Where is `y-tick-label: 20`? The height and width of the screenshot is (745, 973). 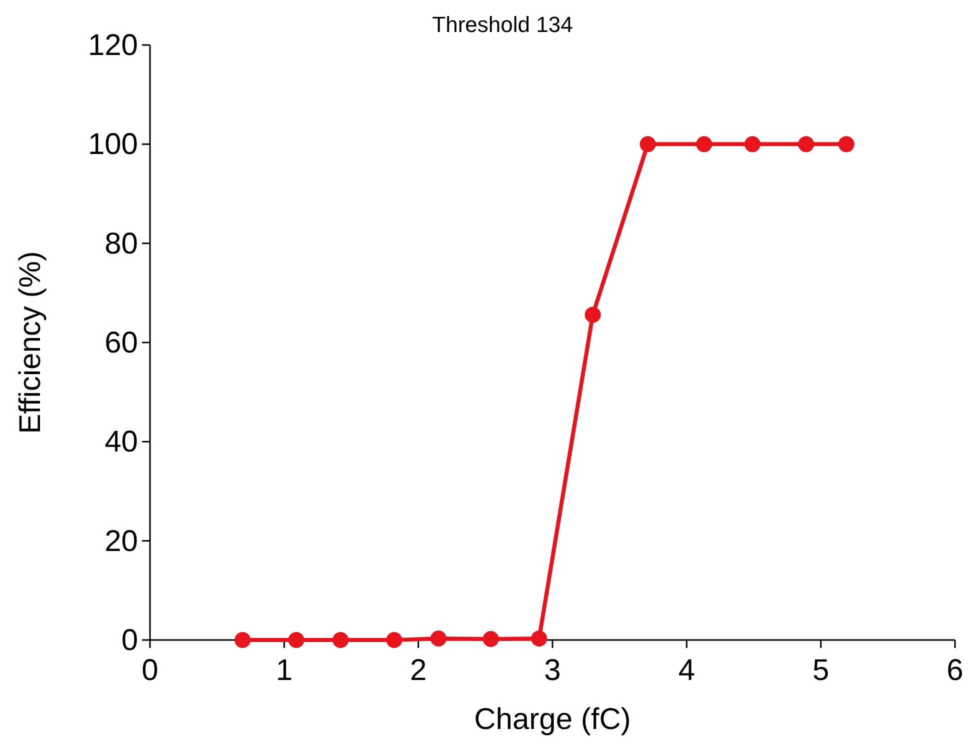 y-tick-label: 20 is located at coordinates (121, 541).